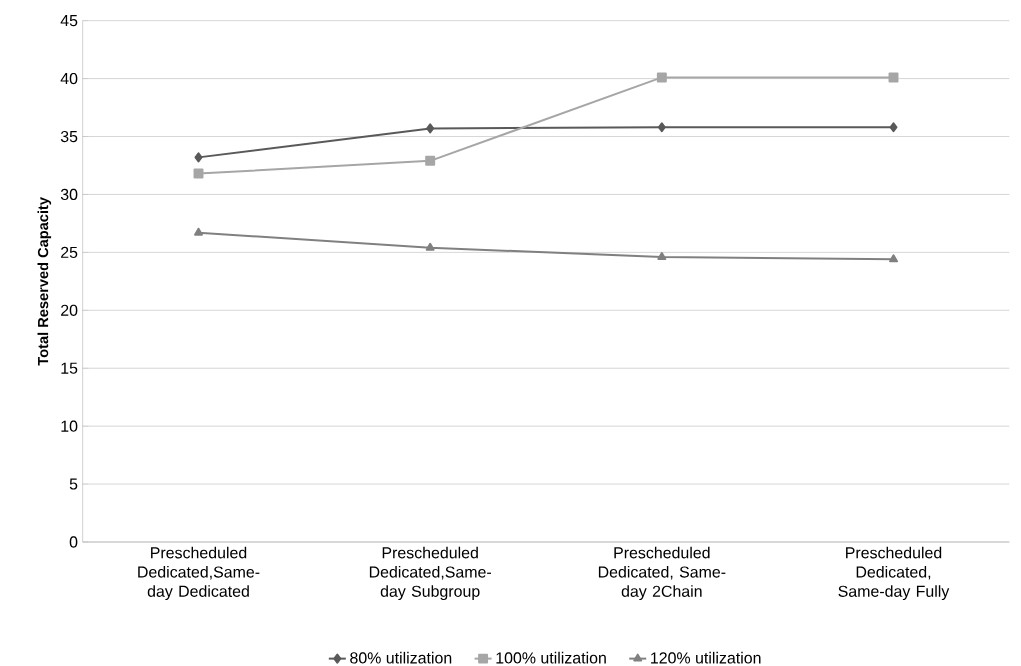  I want to click on x-tick-label: Prescheduled Dedicated, Same-day 2Chain, so click(662, 573).